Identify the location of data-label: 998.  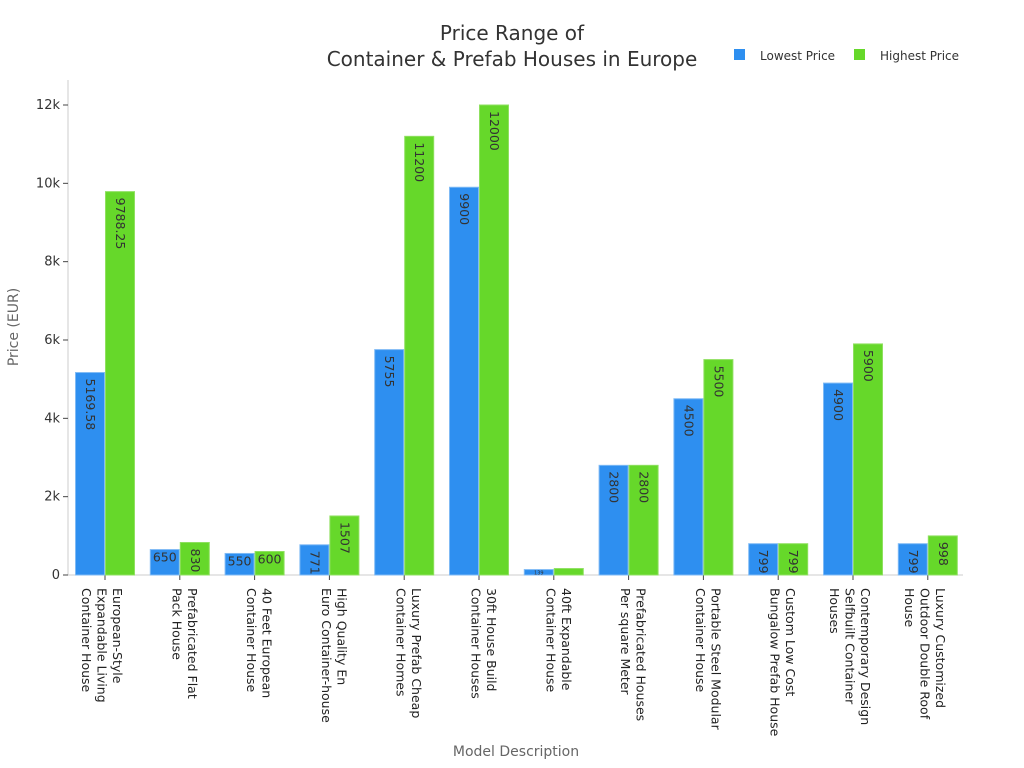
(943, 554).